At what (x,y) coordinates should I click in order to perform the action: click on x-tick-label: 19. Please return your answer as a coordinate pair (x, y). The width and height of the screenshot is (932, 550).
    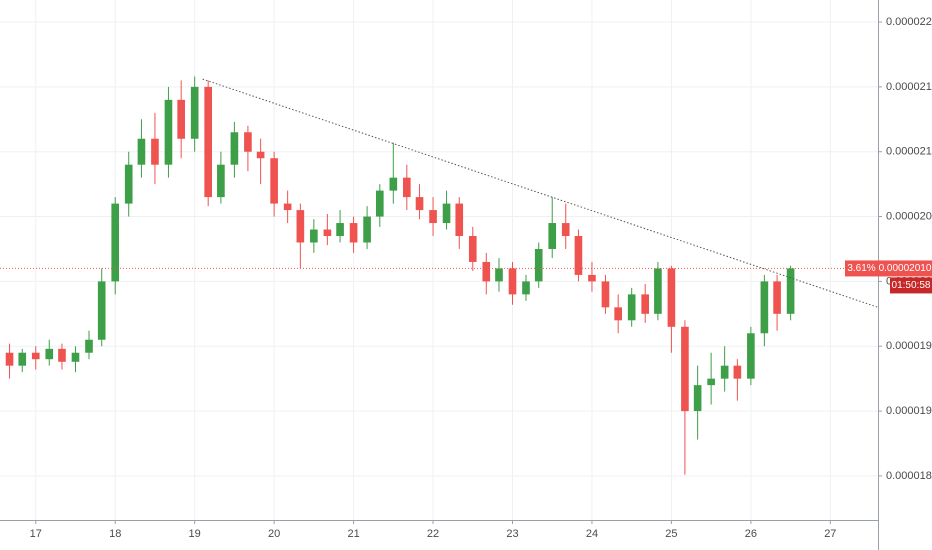
    Looking at the image, I should click on (195, 534).